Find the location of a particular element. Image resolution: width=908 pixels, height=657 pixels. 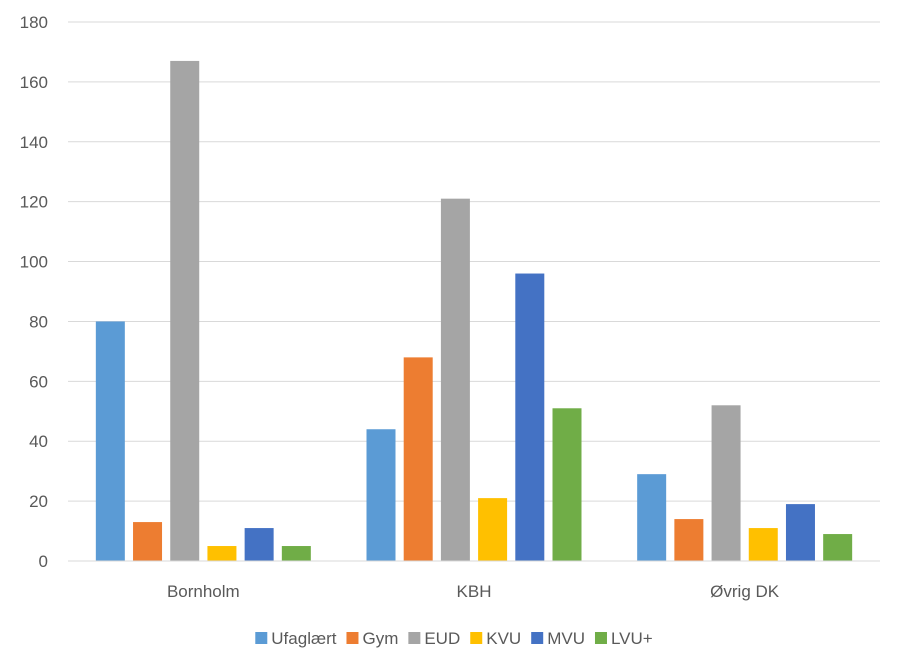

bar-øvrig-dk-mvu is located at coordinates (800, 532).